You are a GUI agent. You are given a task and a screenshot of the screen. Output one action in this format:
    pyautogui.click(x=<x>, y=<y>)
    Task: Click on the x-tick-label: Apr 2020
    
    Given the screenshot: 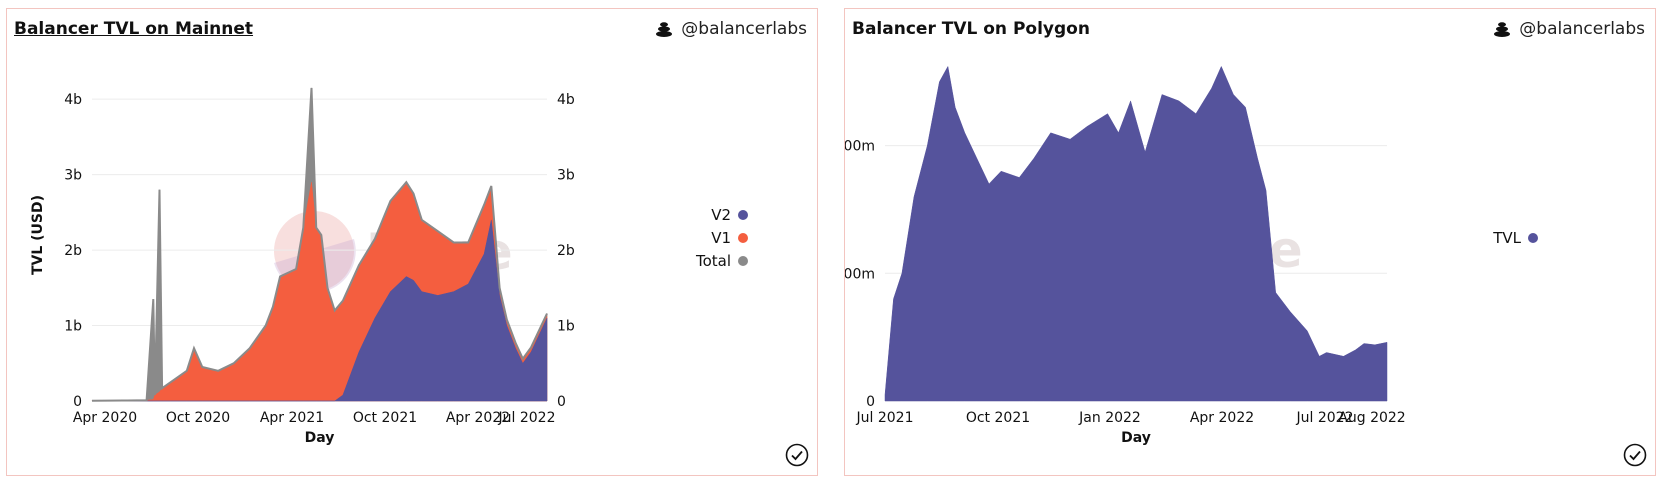 What is the action you would take?
    pyautogui.click(x=105, y=418)
    